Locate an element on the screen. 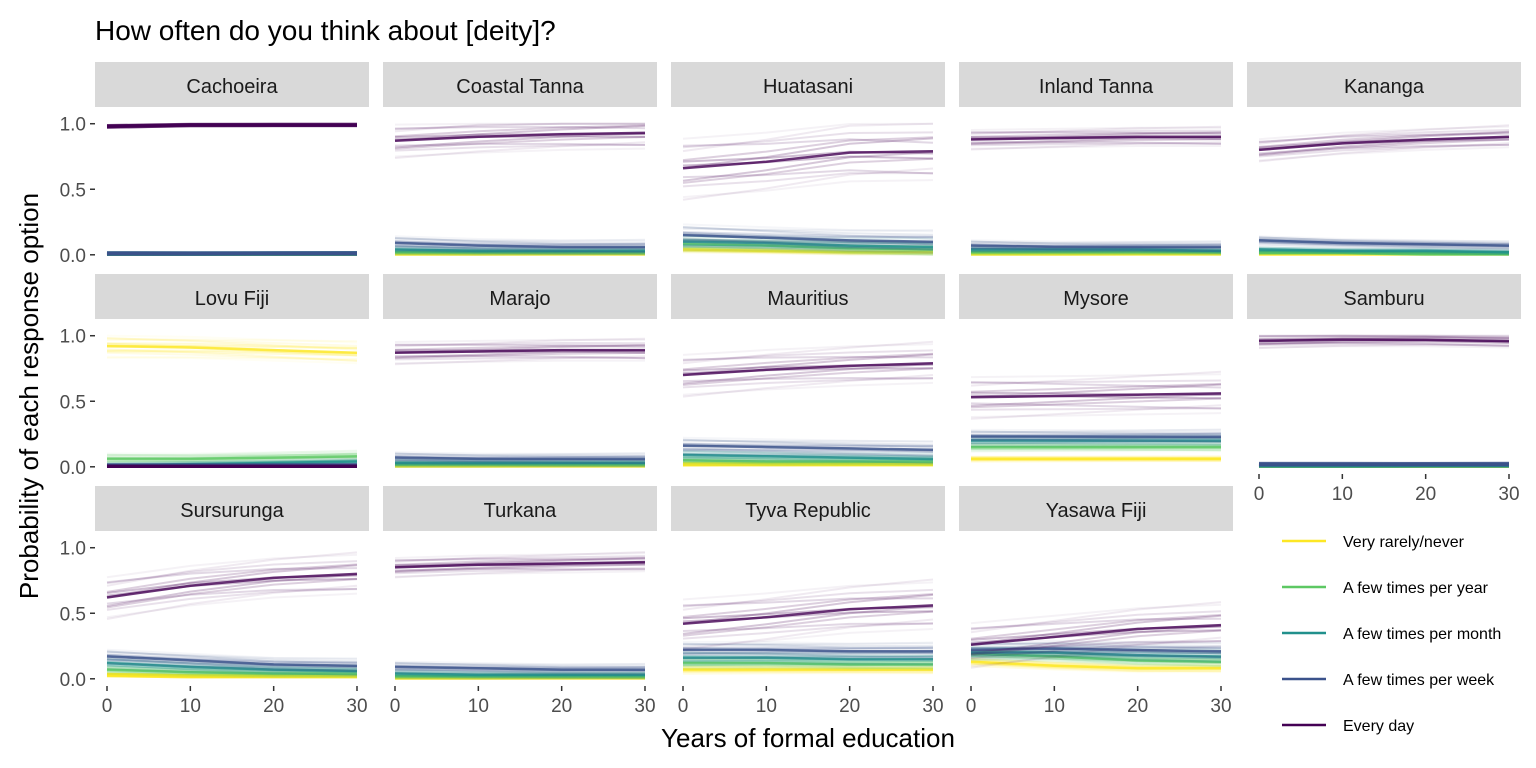 The height and width of the screenshot is (768, 1536). series-every-day is located at coordinates (520, 351).